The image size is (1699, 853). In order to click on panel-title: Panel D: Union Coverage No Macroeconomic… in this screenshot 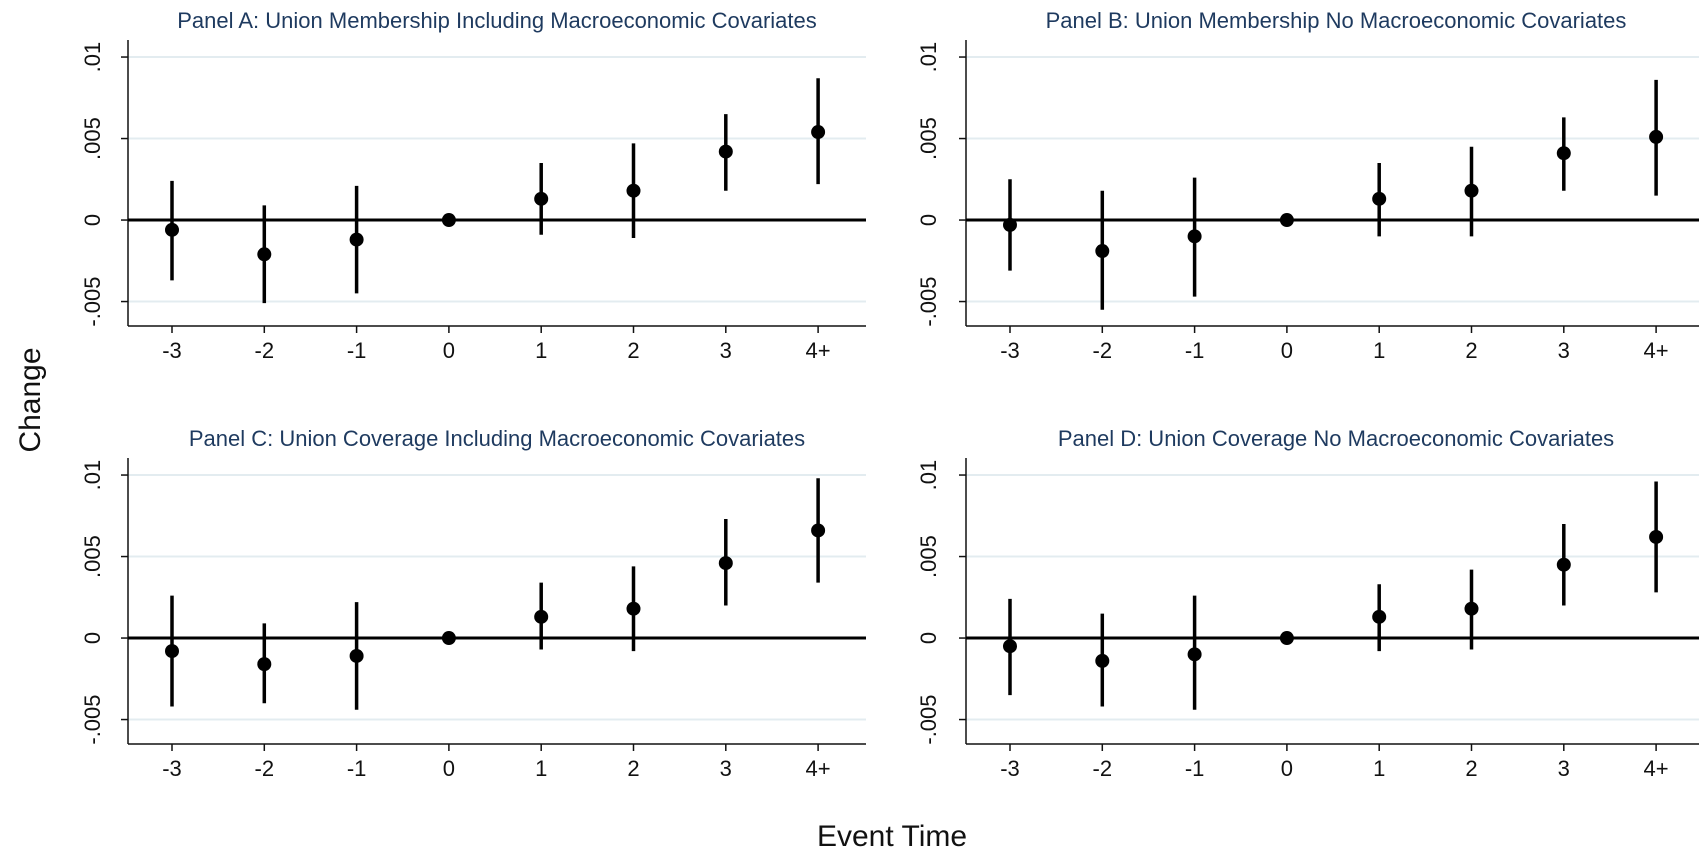, I will do `click(1336, 438)`.